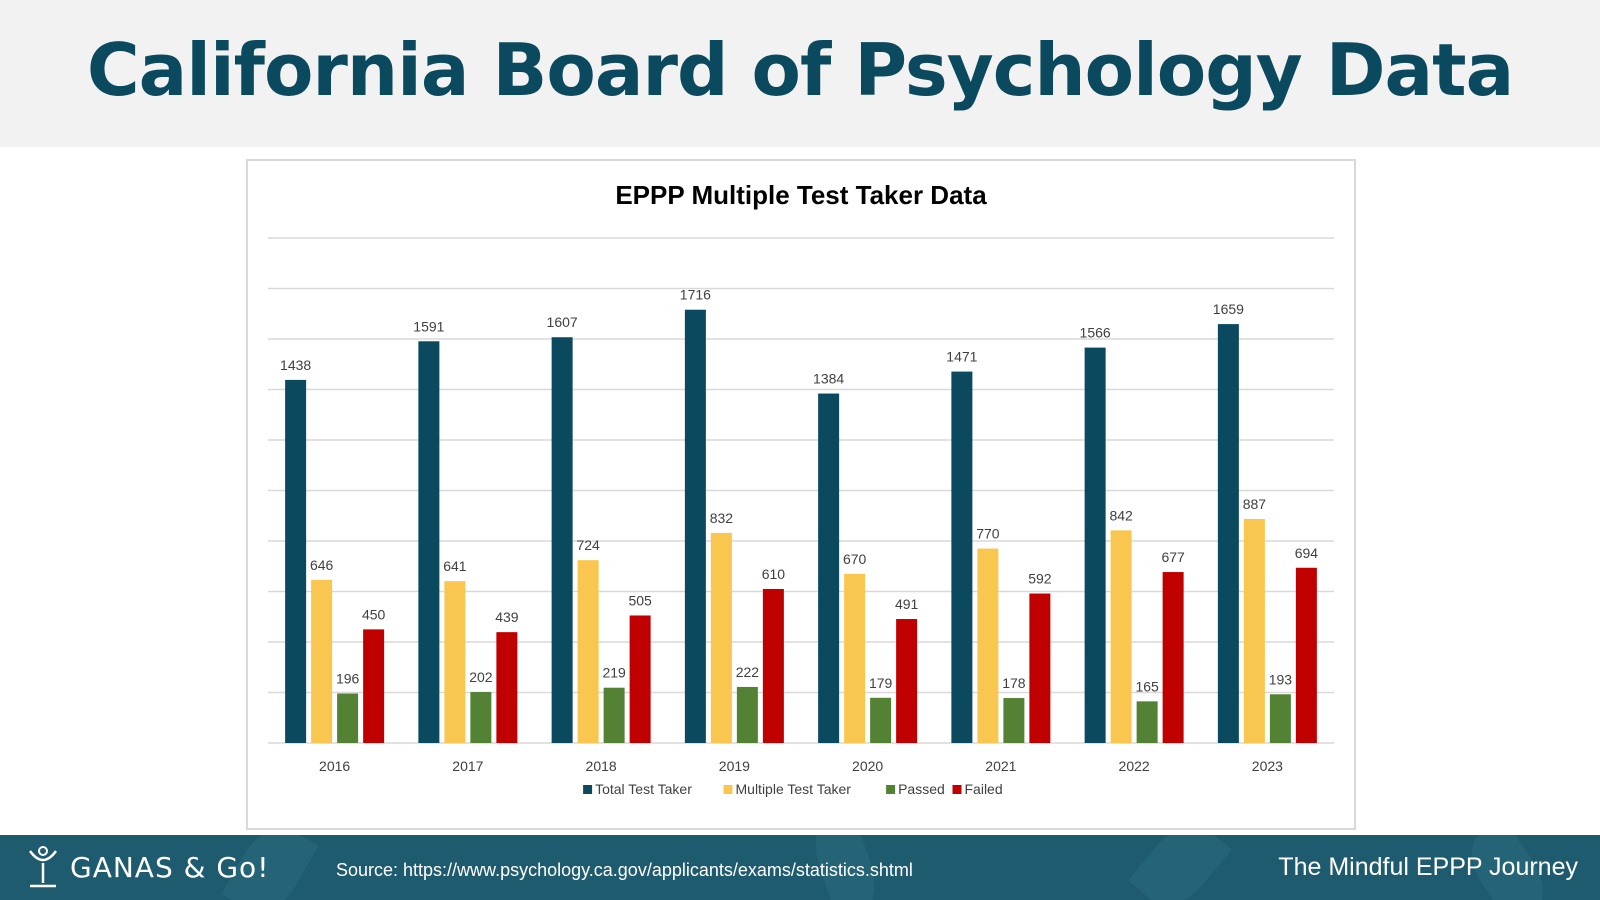 The height and width of the screenshot is (900, 1600). Describe the element at coordinates (1307, 553) in the screenshot. I see `data-label: 694` at that location.